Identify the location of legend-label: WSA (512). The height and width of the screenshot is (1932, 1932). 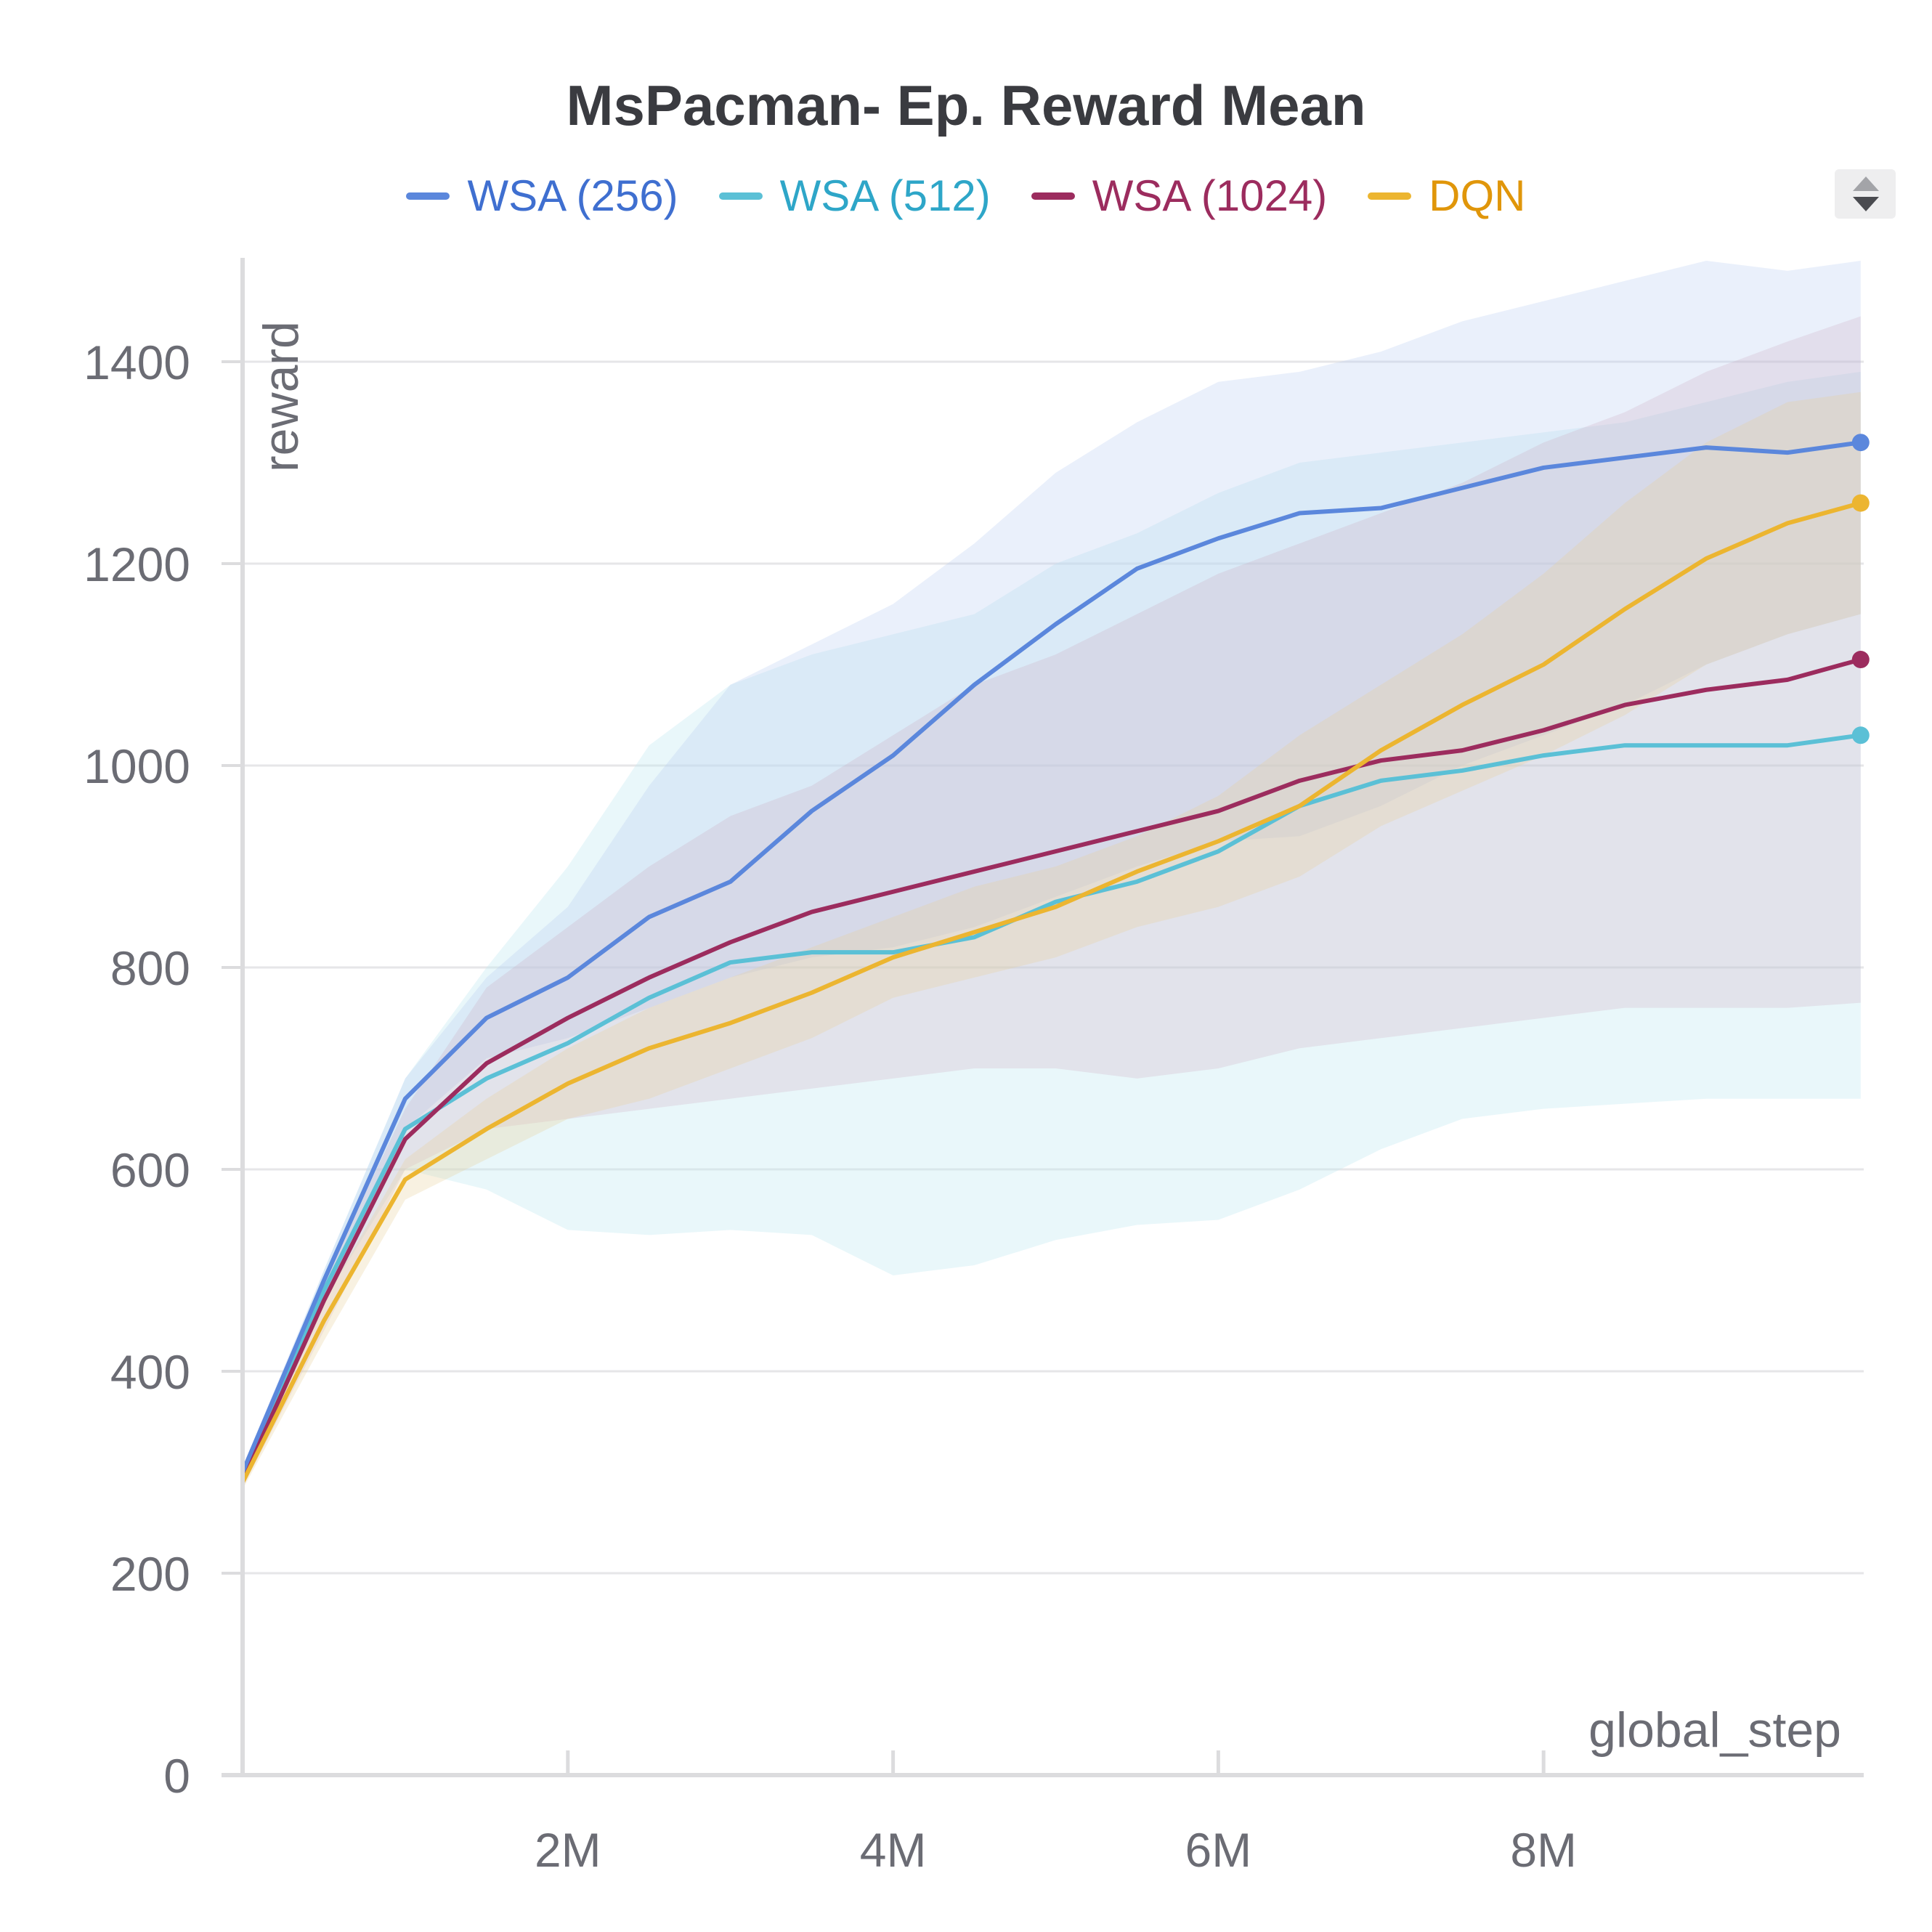
(885, 195).